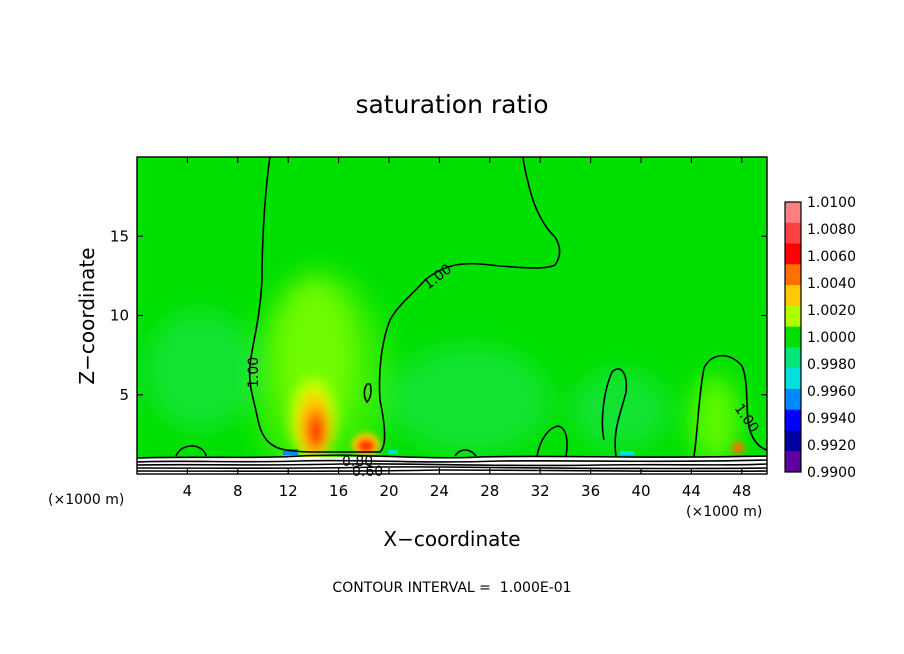 The height and width of the screenshot is (654, 904). What do you see at coordinates (831, 338) in the screenshot?
I see `colorbar-label: 1.0000` at bounding box center [831, 338].